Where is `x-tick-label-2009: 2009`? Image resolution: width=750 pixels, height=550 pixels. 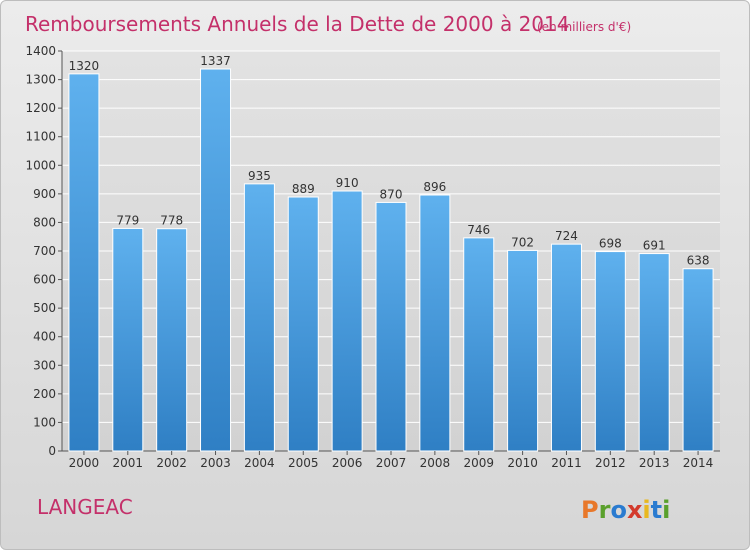 x-tick-label-2009: 2009 is located at coordinates (478, 463).